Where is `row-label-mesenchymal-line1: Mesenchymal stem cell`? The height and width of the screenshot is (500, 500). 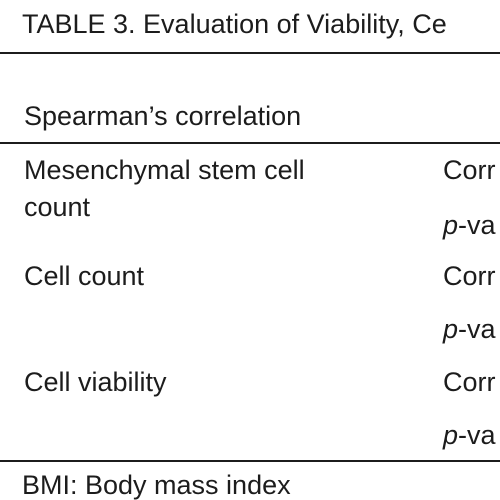 row-label-mesenchymal-line1: Mesenchymal stem cell is located at coordinates (164, 170).